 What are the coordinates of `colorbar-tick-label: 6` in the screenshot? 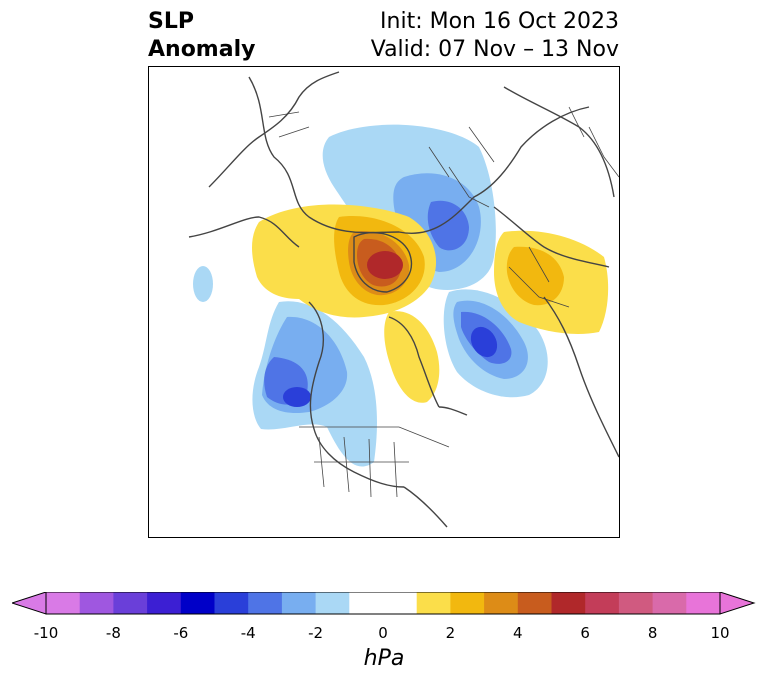 It's located at (585, 633).